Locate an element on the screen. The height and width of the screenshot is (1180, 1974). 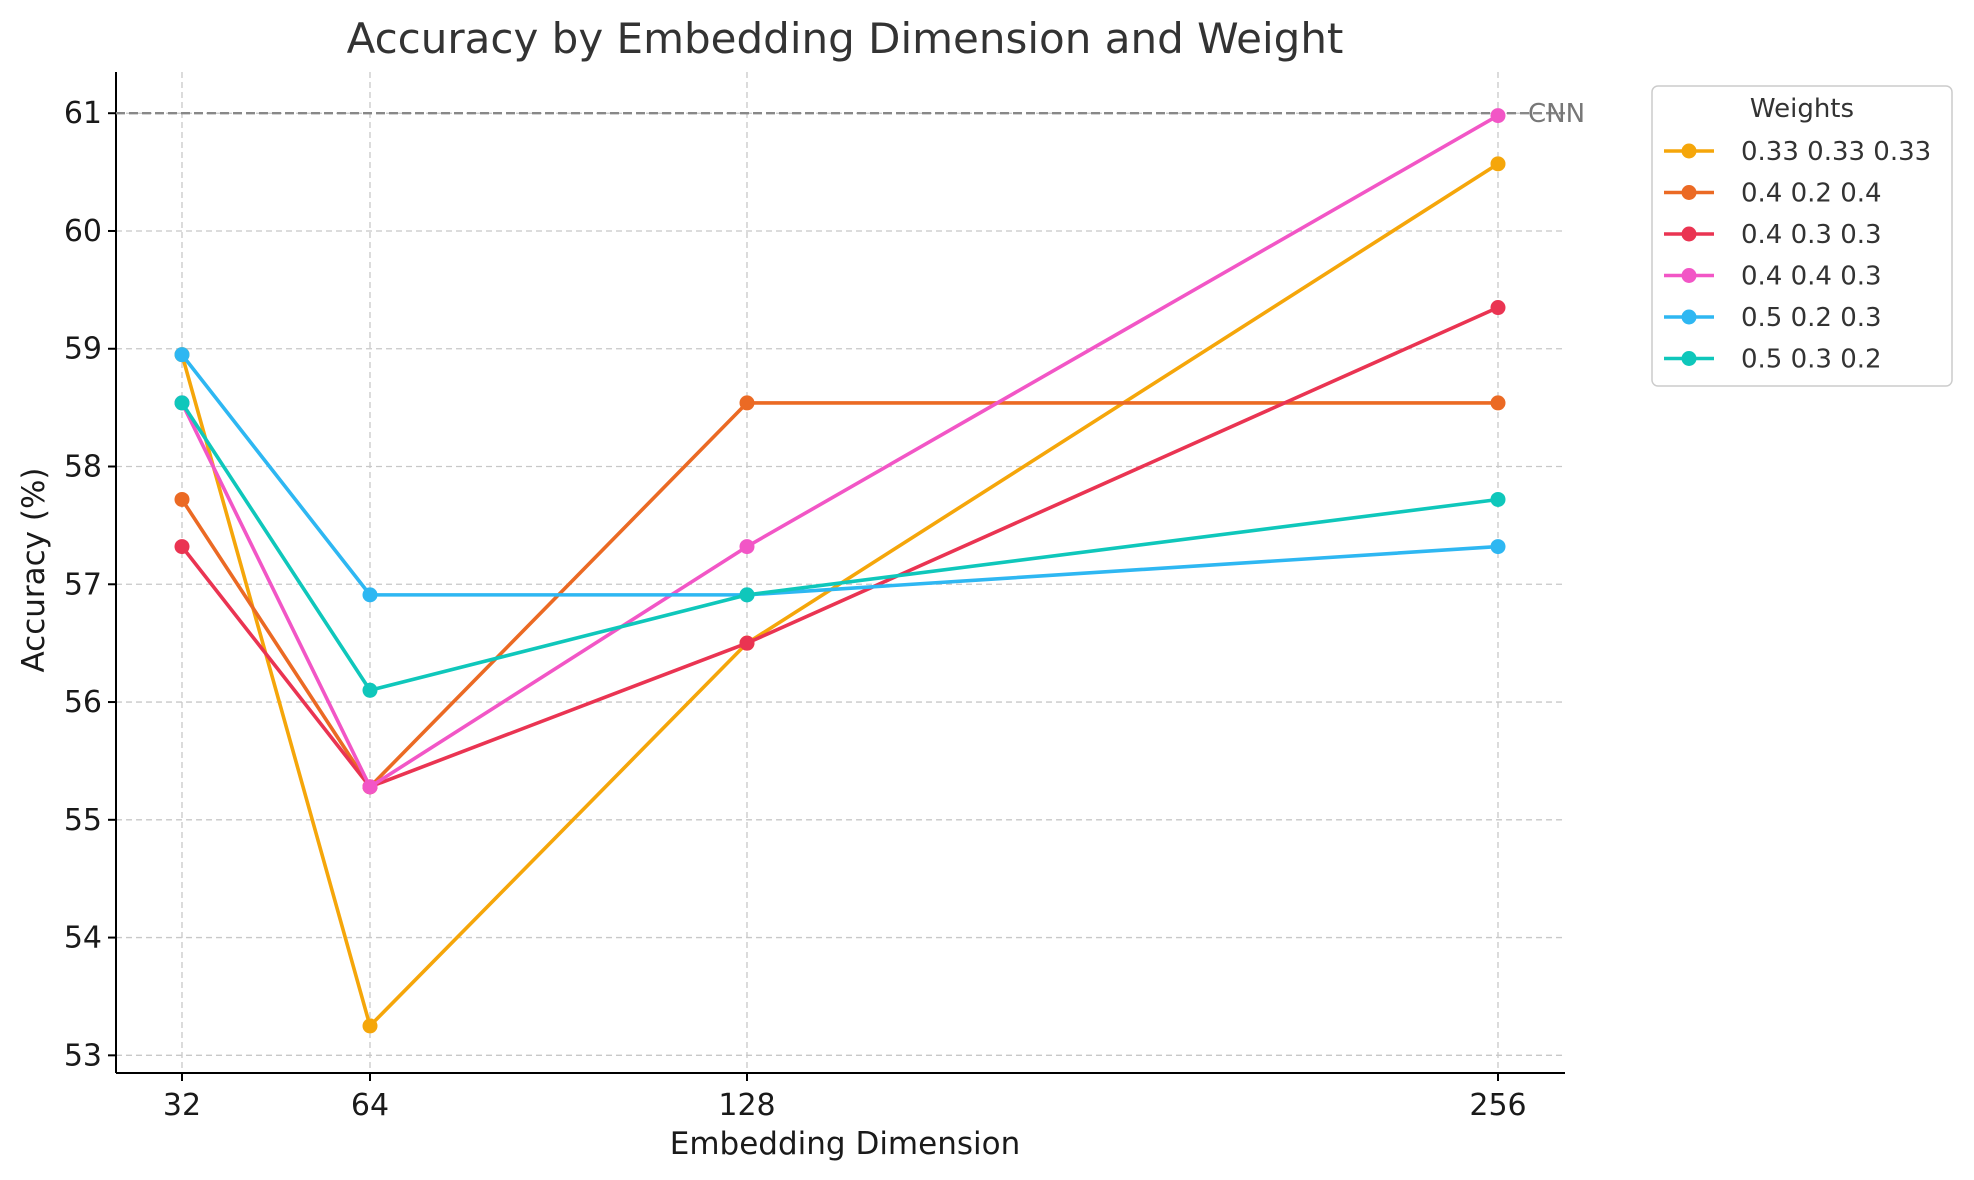
x-tick-label: 32 is located at coordinates (182, 1105).